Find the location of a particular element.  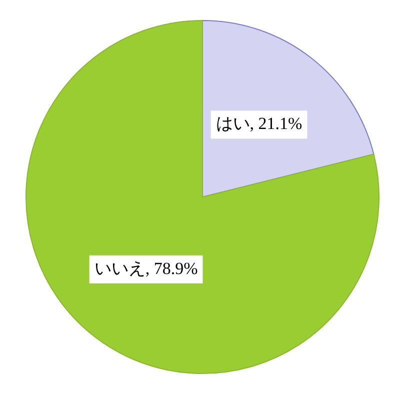

slice-label: いいえ, 78.9% is located at coordinates (146, 268).